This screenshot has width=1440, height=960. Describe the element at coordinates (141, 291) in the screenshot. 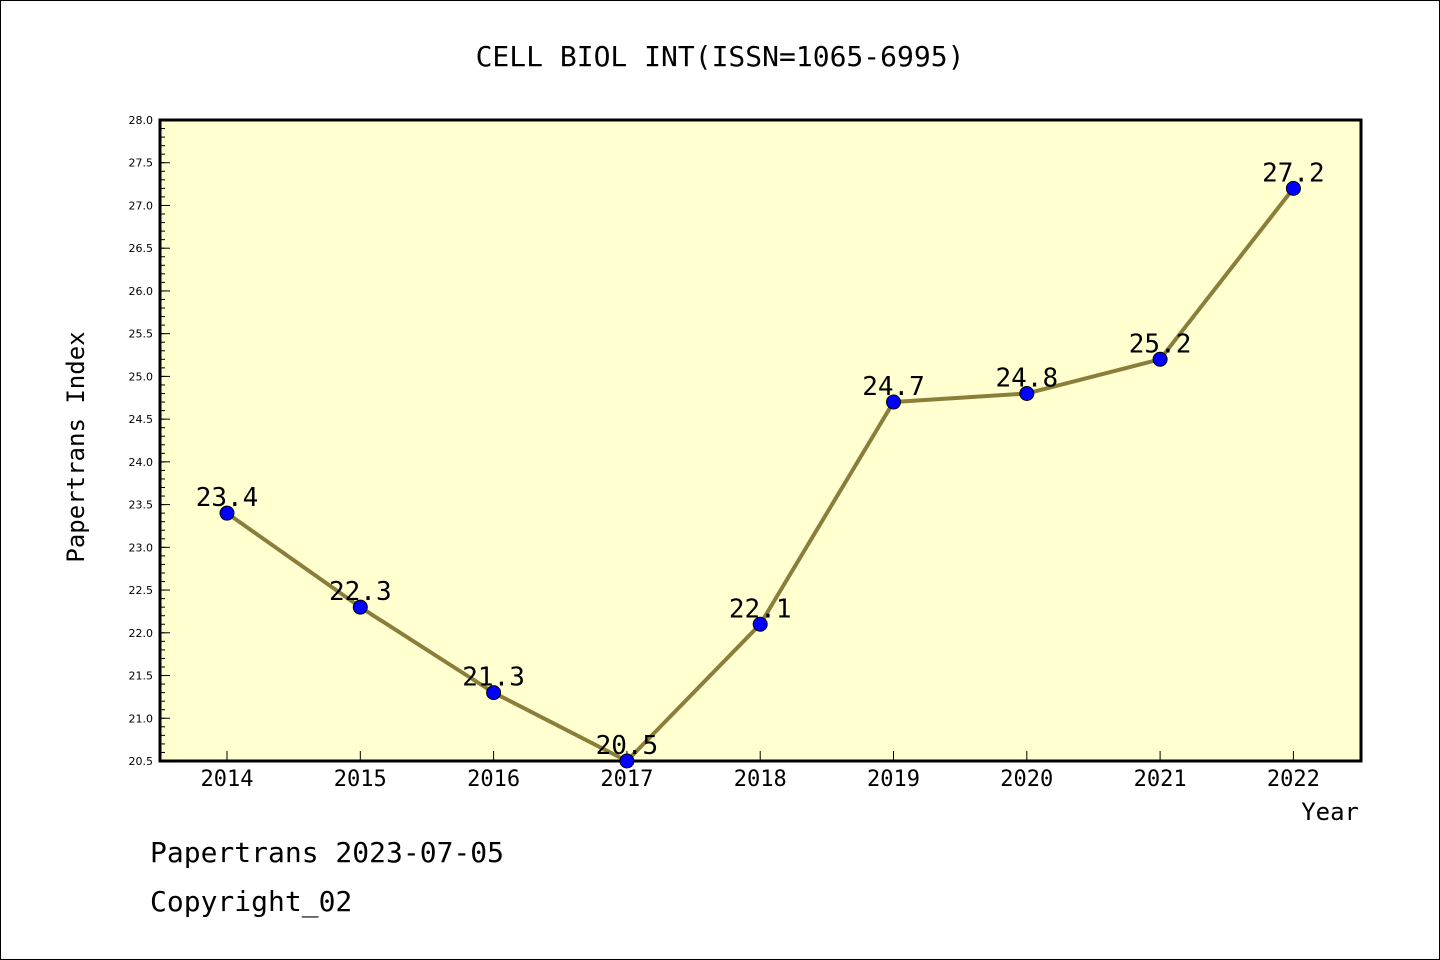

I see `y-tick-label: 26.0` at that location.